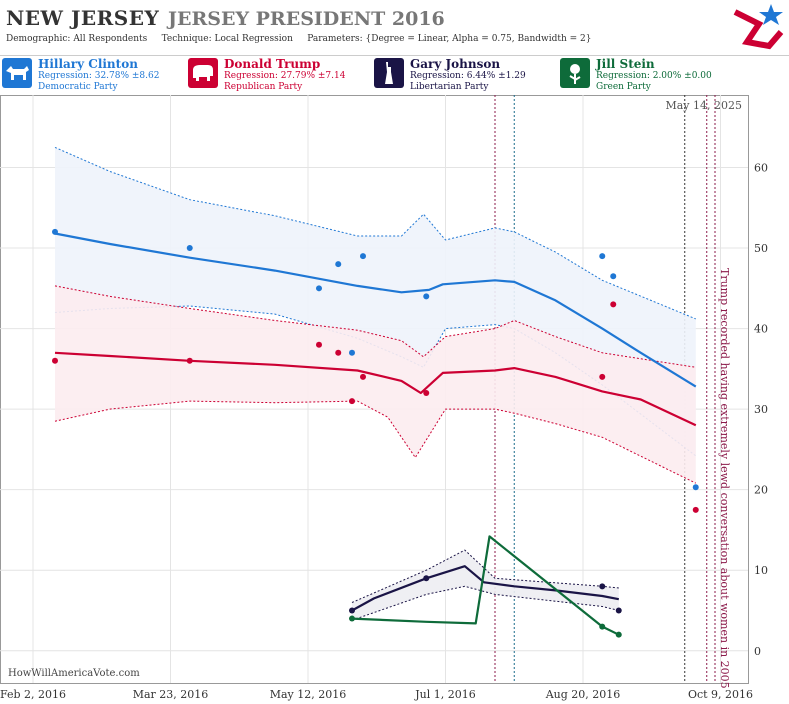 The width and height of the screenshot is (789, 704). I want to click on technique-label: Technique:, so click(186, 39).